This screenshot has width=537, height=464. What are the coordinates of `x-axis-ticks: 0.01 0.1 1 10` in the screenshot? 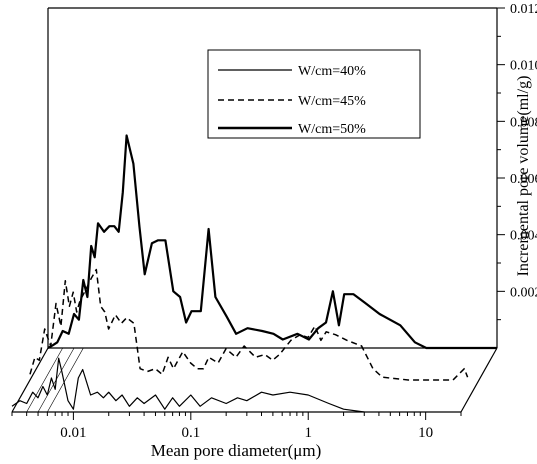 It's located at (236, 426).